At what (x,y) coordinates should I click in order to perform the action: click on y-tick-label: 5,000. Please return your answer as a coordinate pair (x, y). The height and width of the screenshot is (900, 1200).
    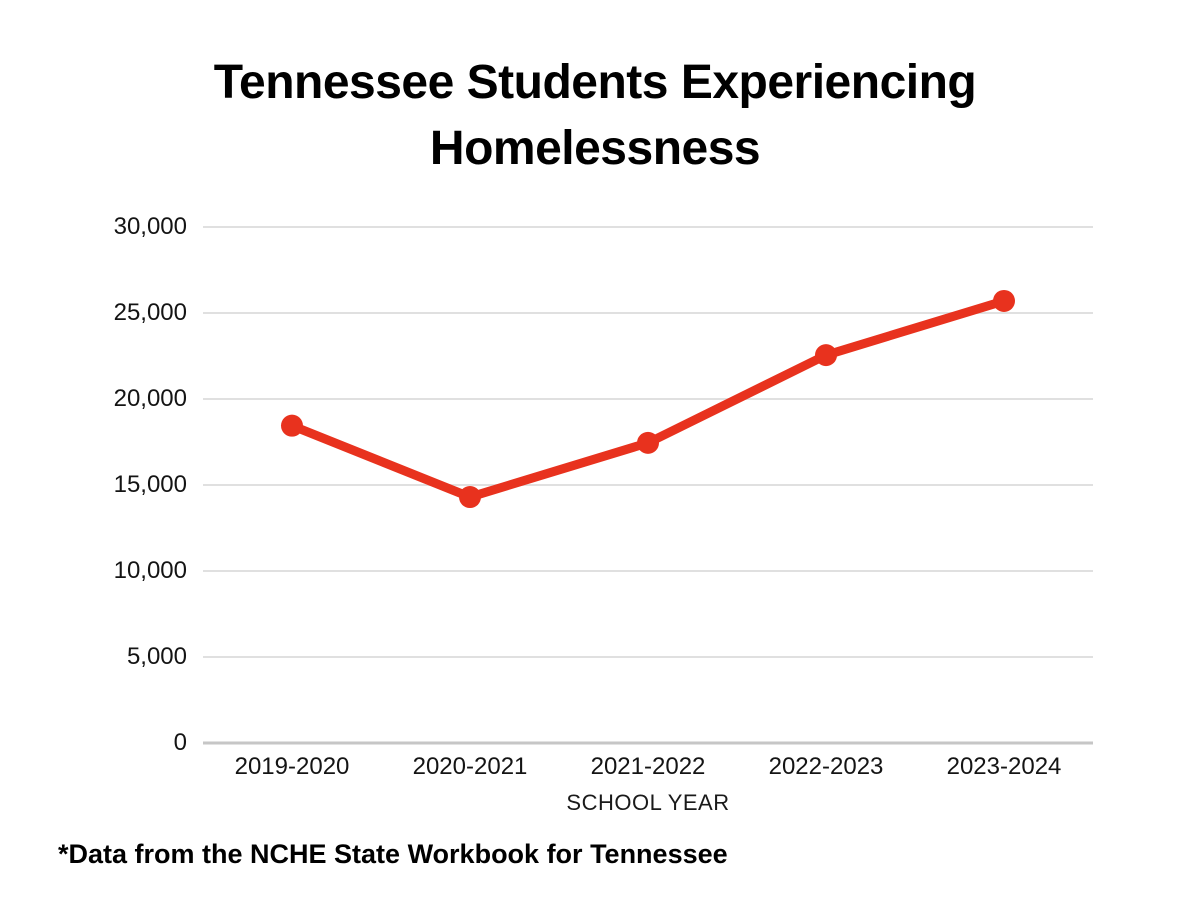
    Looking at the image, I should click on (156, 656).